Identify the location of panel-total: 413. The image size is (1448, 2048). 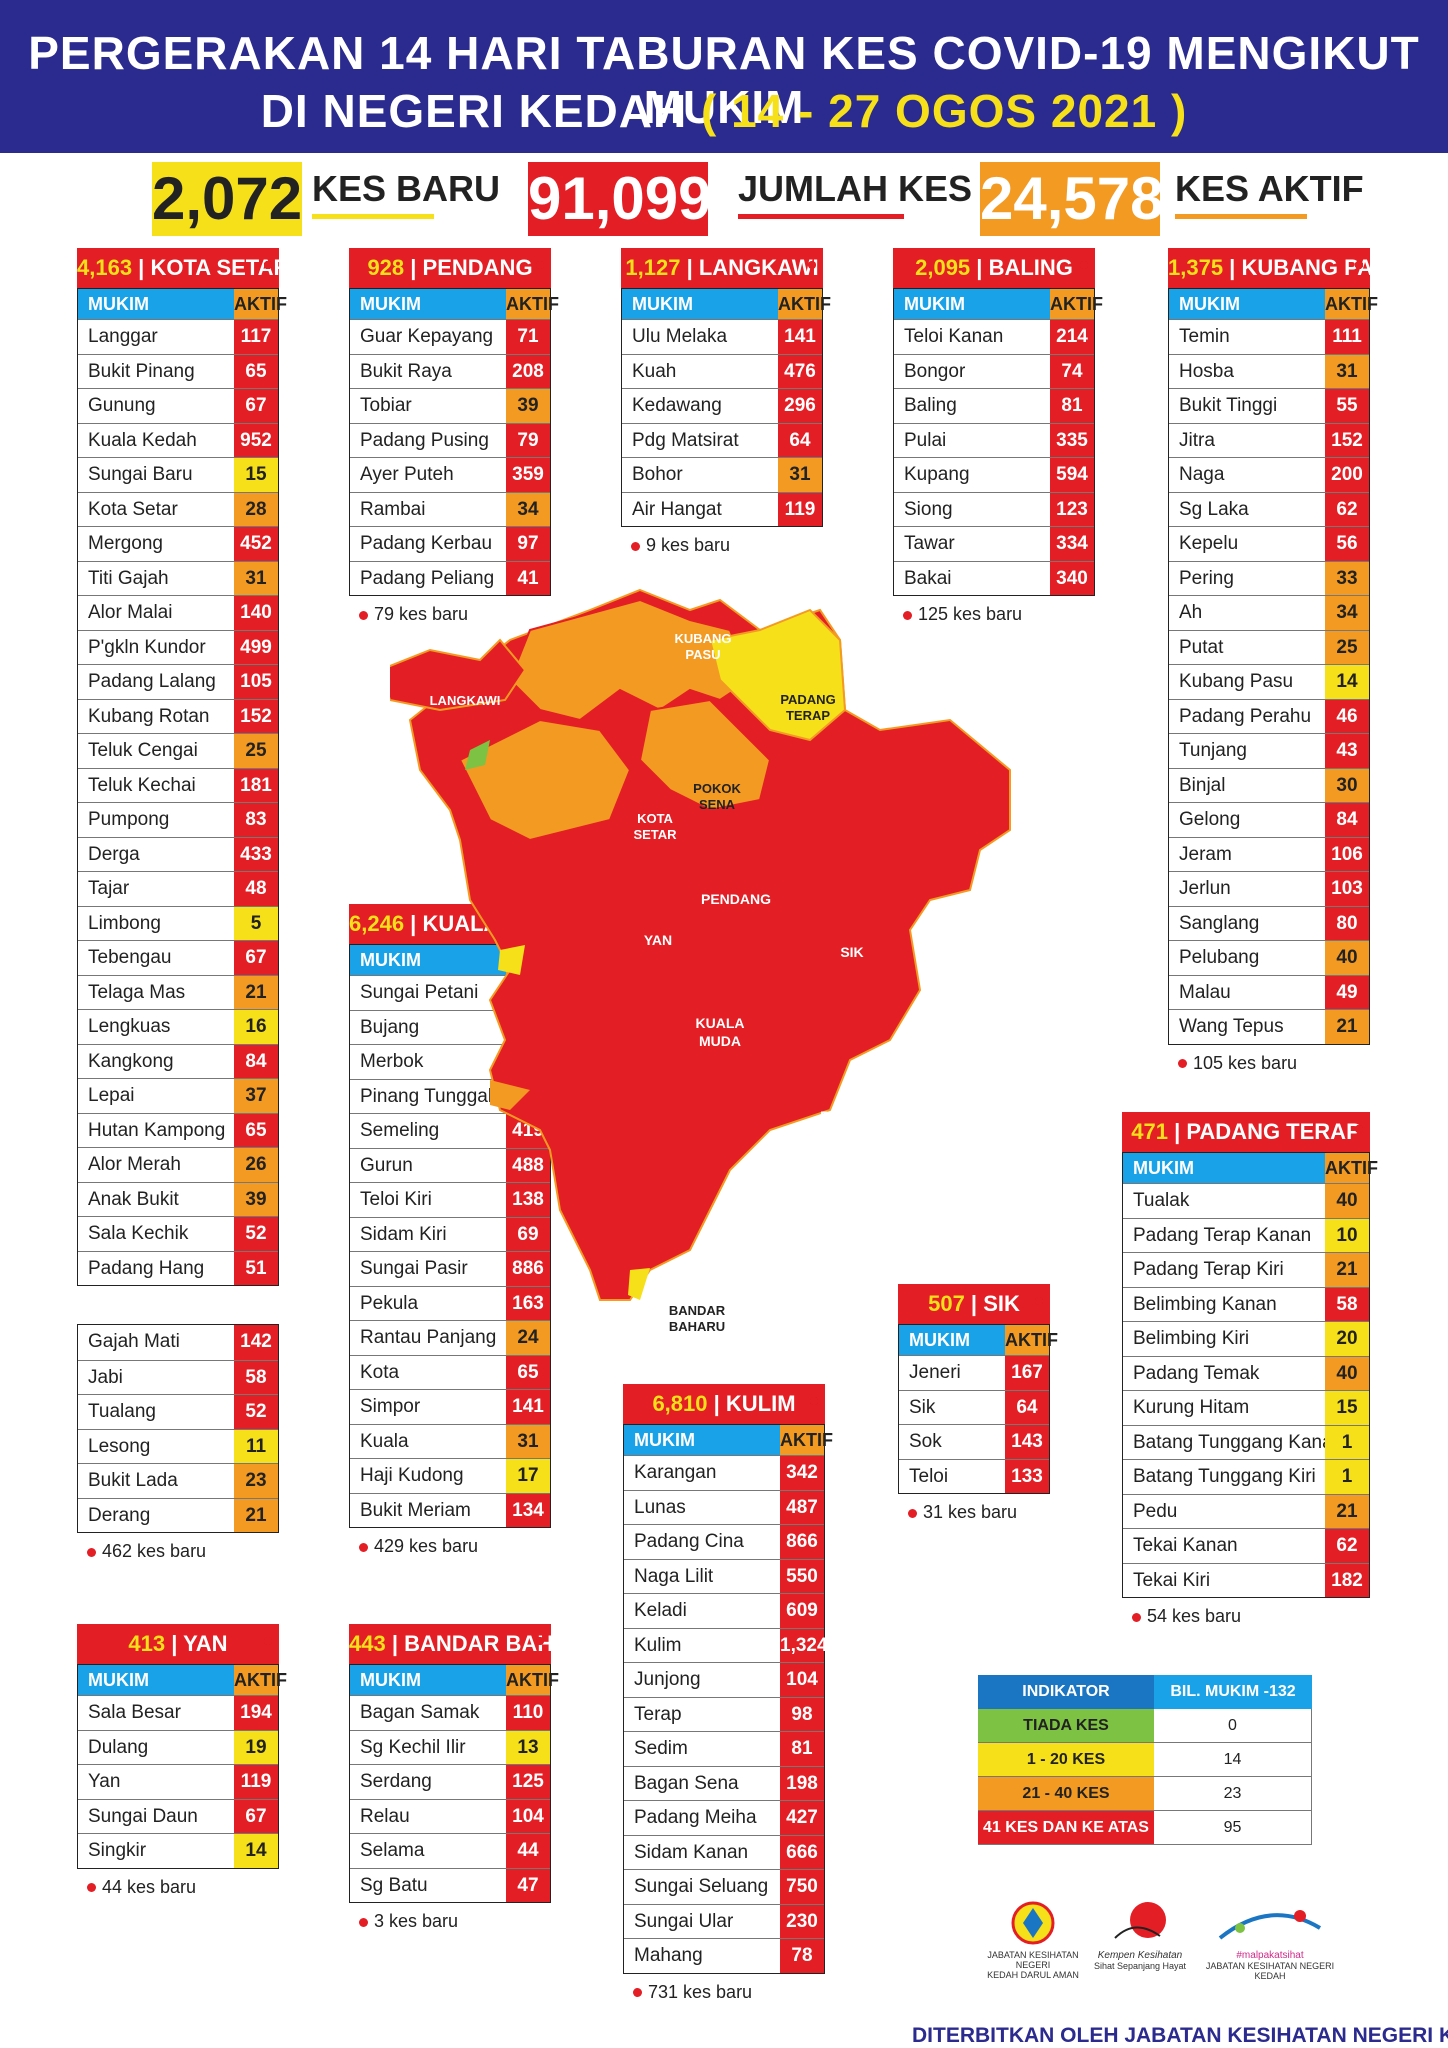
(147, 1643).